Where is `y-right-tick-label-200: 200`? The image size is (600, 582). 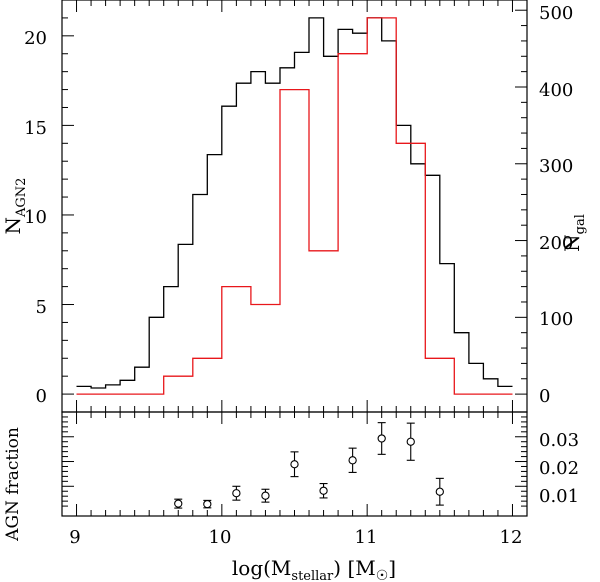
y-right-tick-label-200: 200 is located at coordinates (556, 243).